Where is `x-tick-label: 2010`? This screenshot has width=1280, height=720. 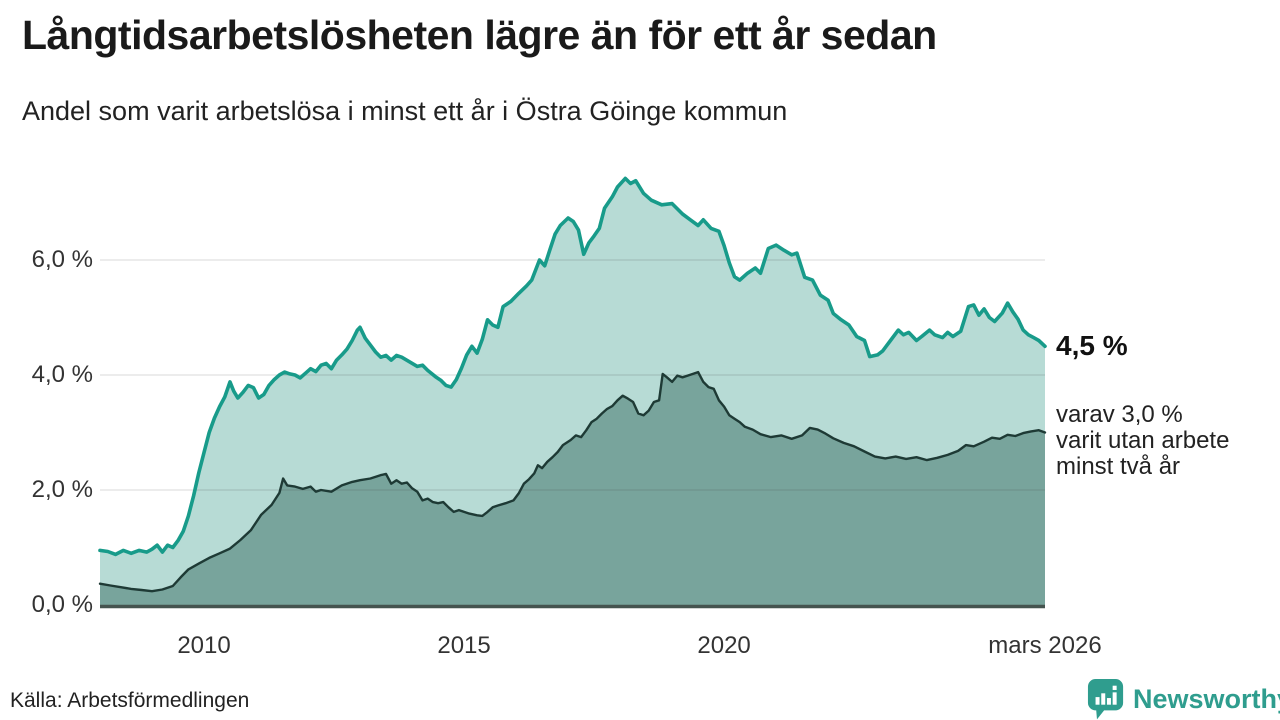 x-tick-label: 2010 is located at coordinates (204, 645).